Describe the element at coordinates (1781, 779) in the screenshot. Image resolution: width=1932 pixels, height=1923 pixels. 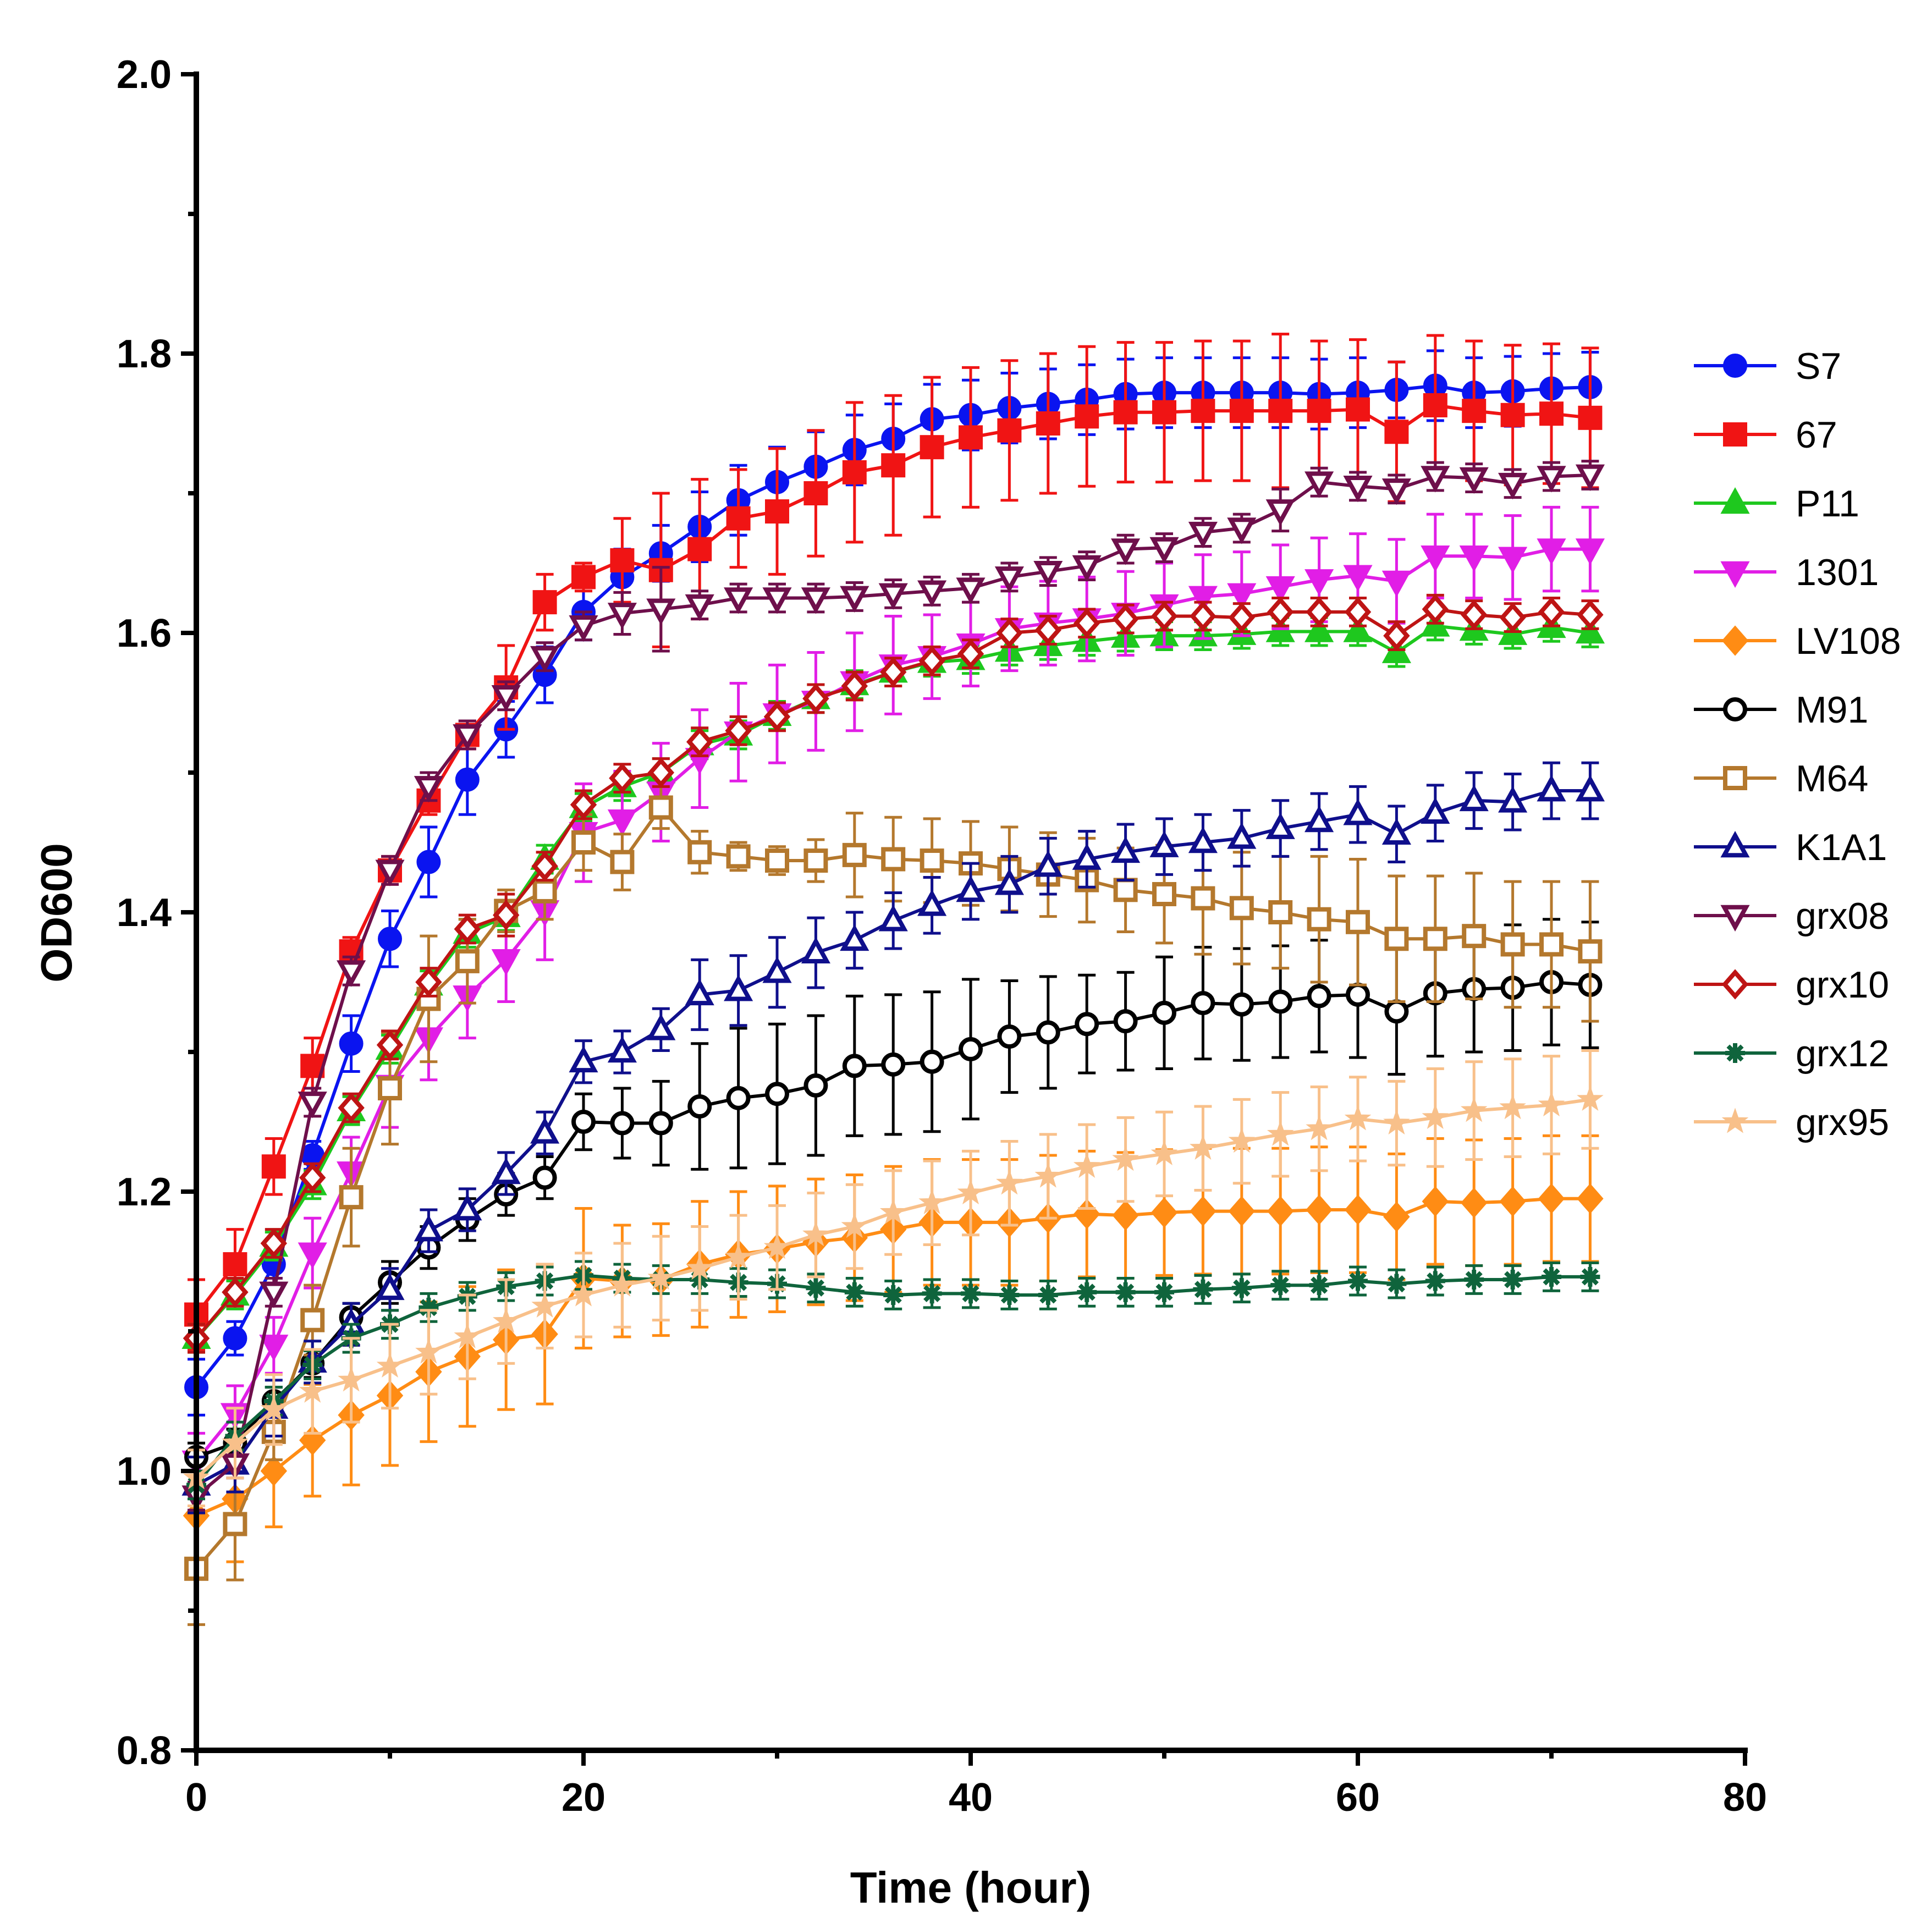
I see `legend-item-M64: M64` at that location.